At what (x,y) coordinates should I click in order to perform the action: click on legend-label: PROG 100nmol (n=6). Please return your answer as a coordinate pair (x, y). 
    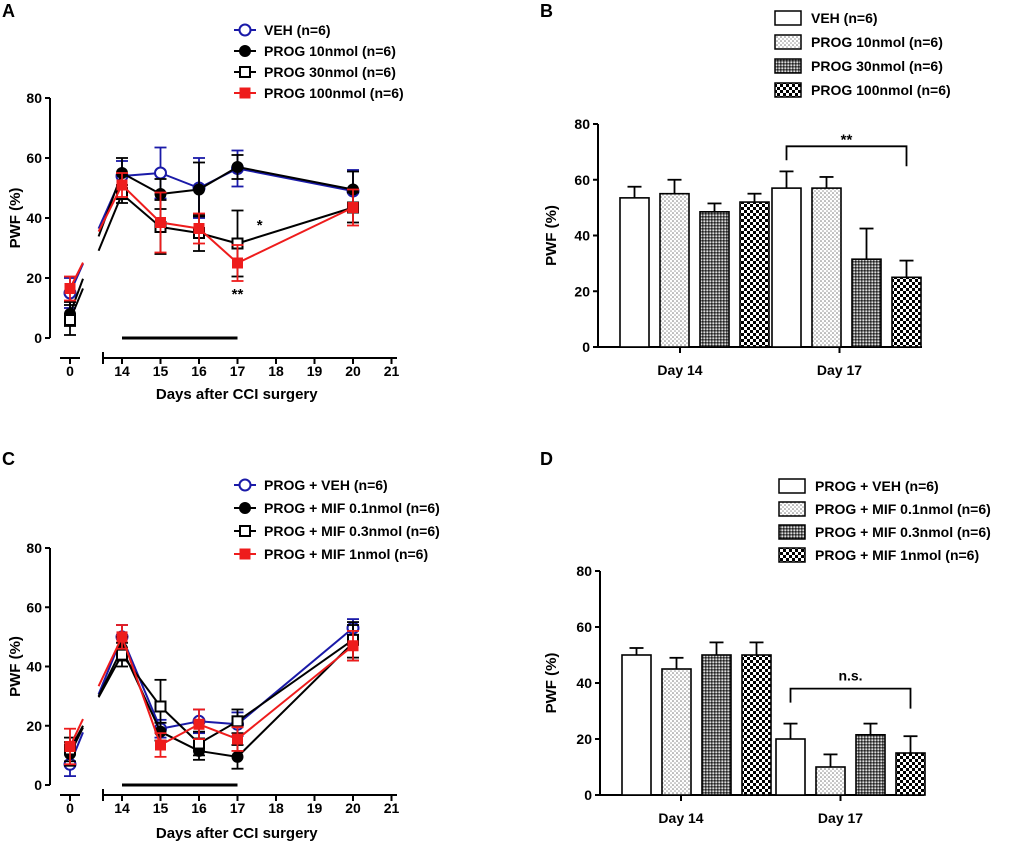
    Looking at the image, I should click on (334, 93).